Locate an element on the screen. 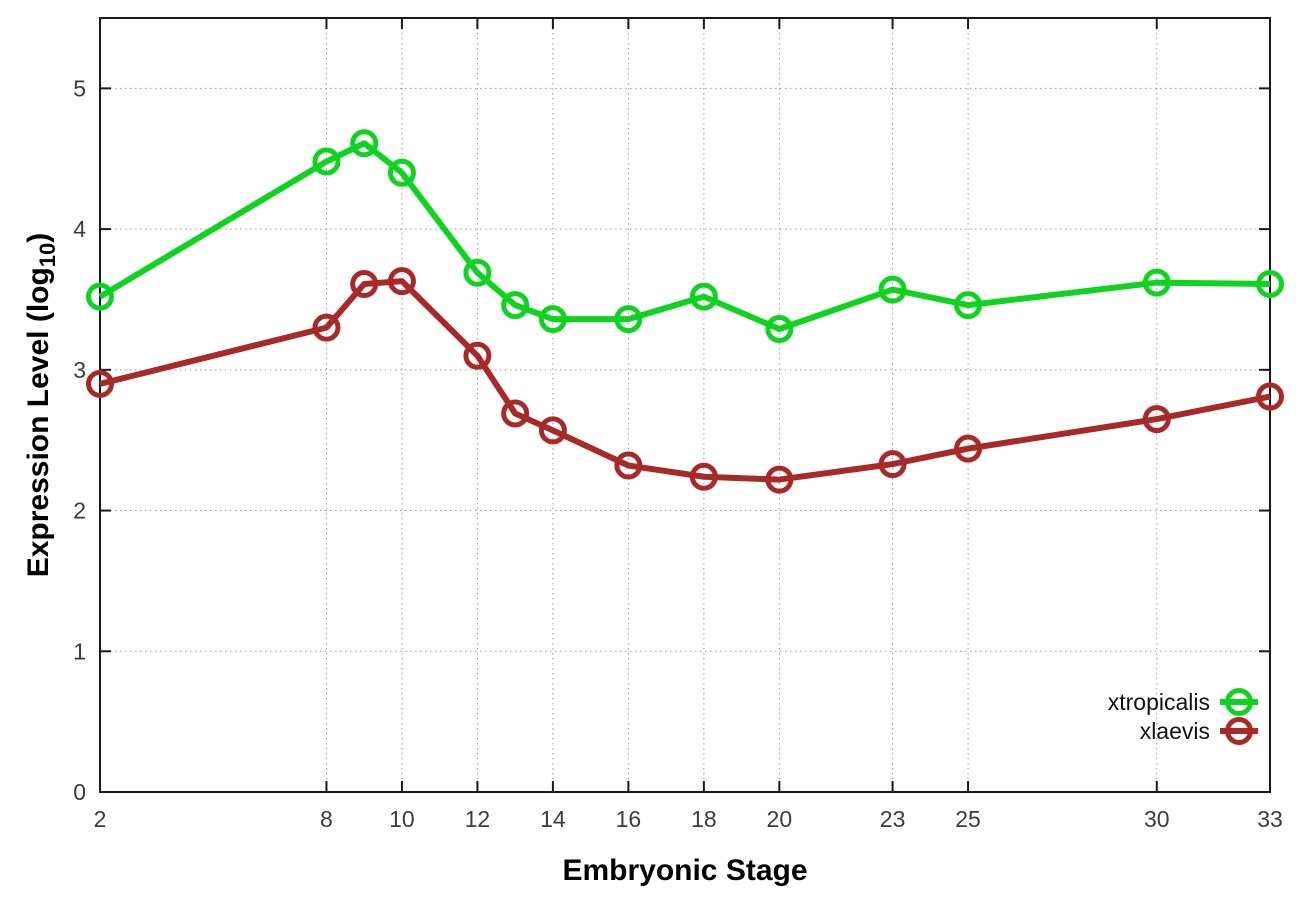 The height and width of the screenshot is (907, 1296). legend-label-xlaevis: xlaevis is located at coordinates (1175, 731).